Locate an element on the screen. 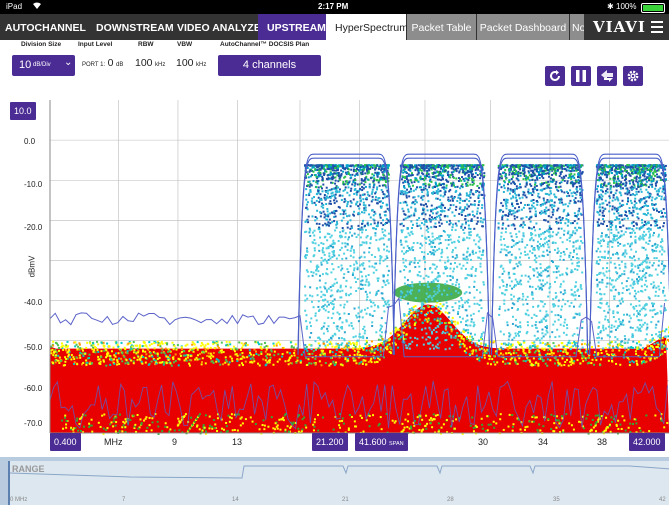 The image size is (669, 505). input-level-value-group: PORT 1: 0 dB is located at coordinates (102, 63).